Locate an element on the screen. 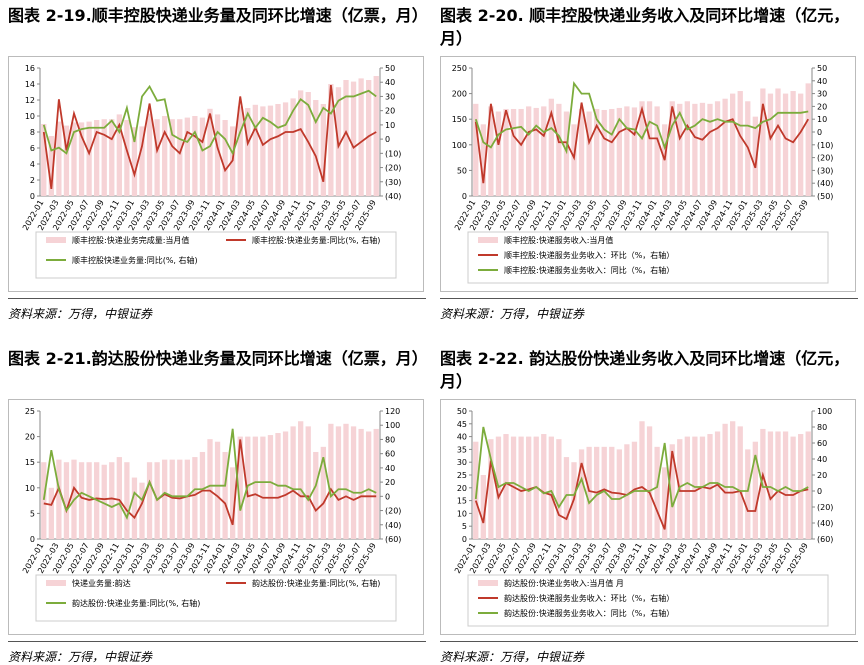  y-tick-label: 2 is located at coordinates (32, 180).